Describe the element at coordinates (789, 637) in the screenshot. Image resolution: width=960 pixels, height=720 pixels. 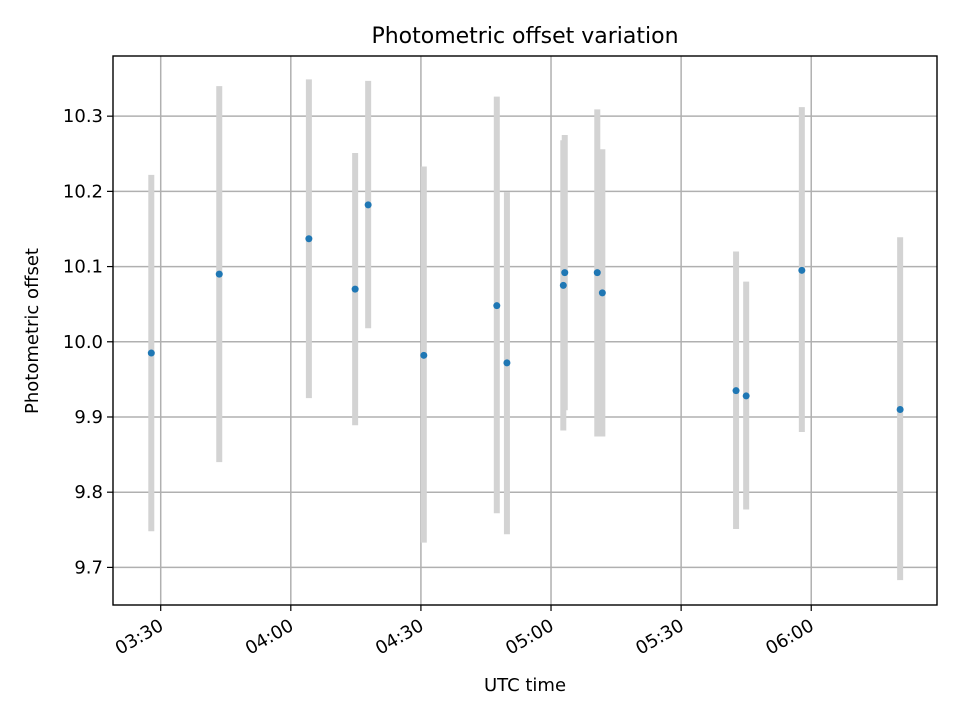
I see `x-tick-label: 06:00` at that location.